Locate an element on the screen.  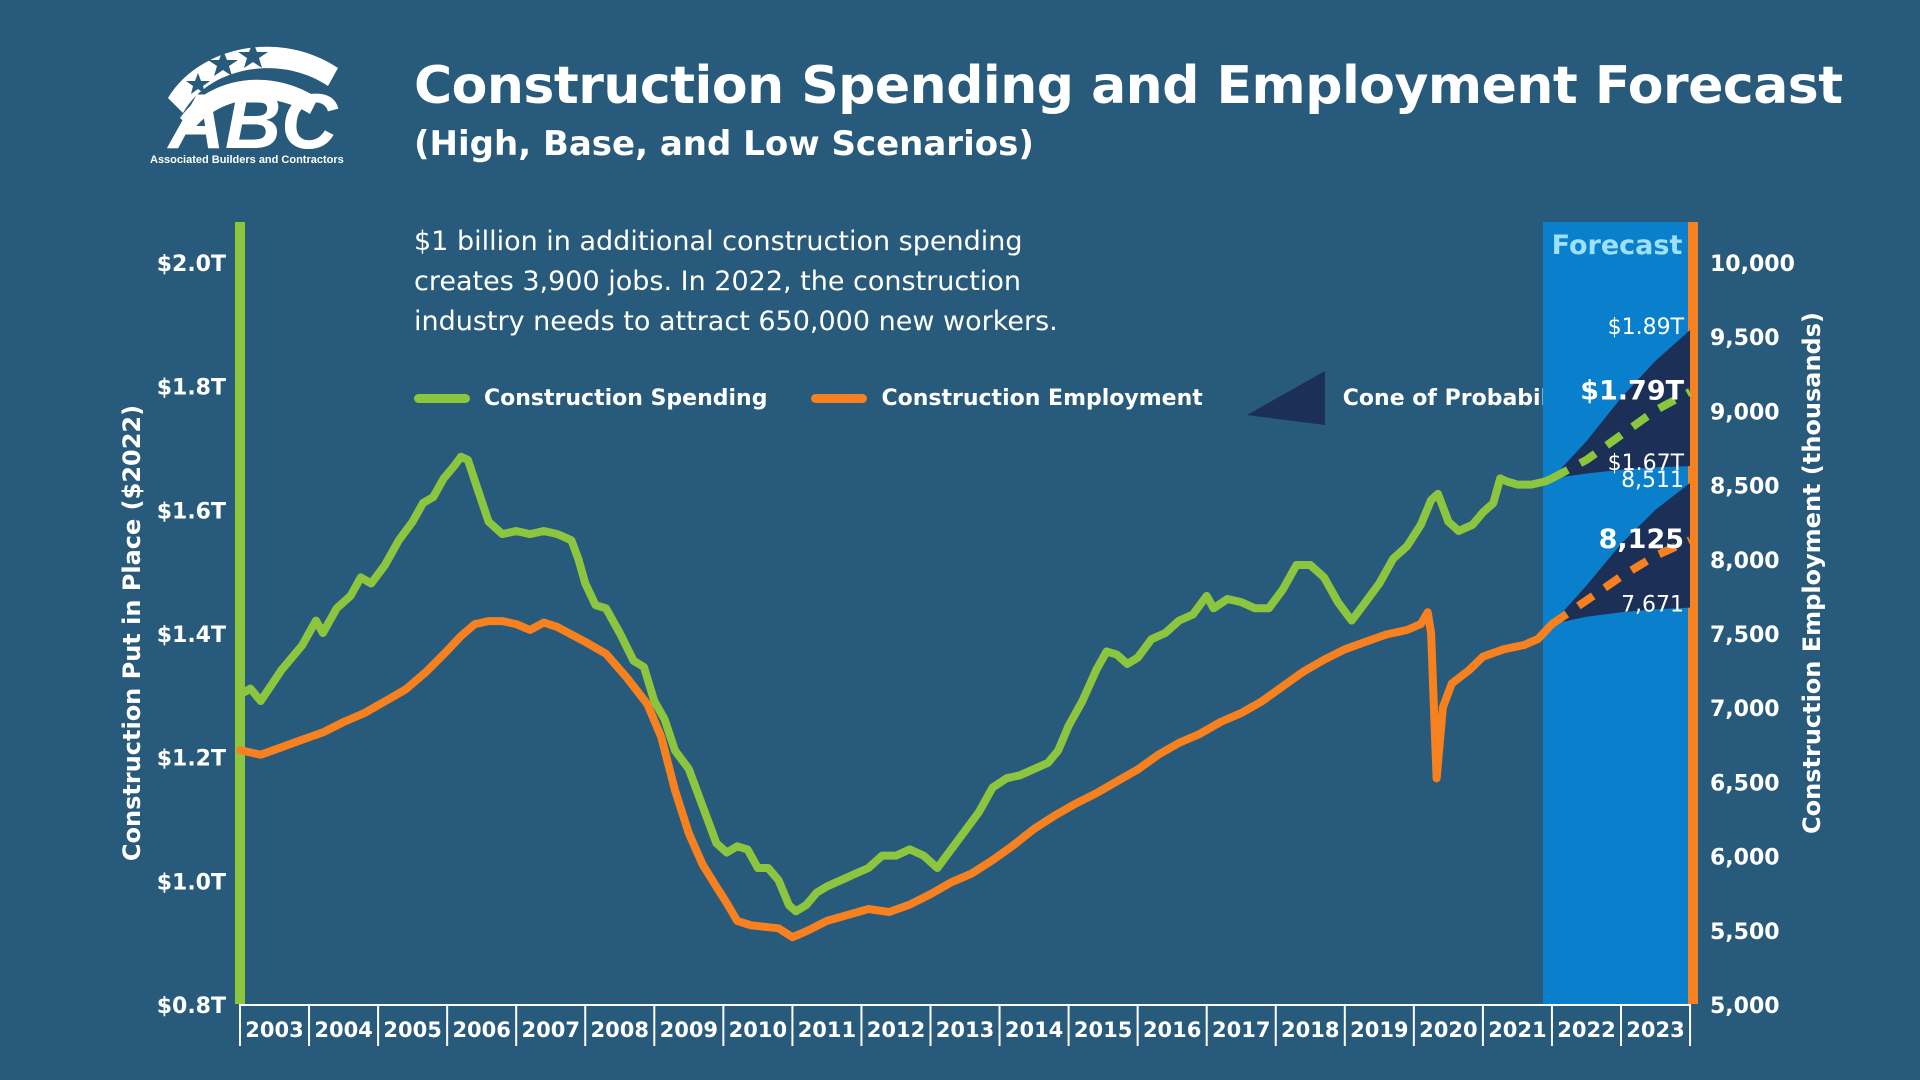
x-tick-label: 2003 is located at coordinates (274, 1030).